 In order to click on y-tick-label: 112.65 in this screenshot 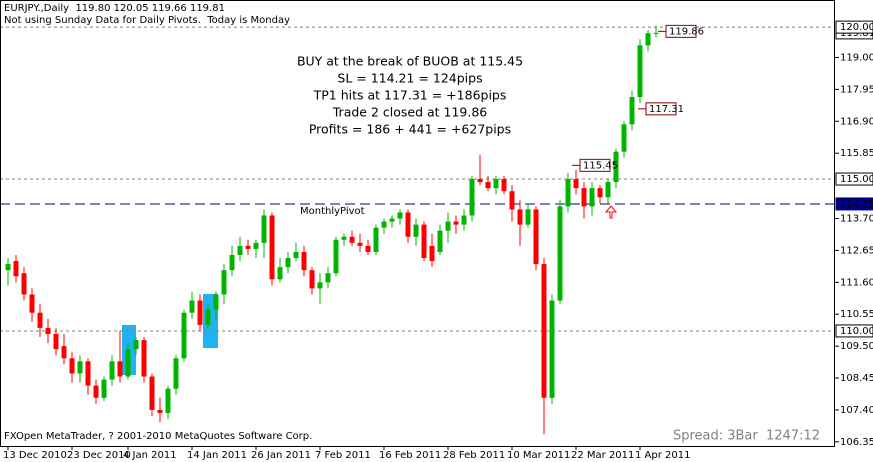, I will do `click(856, 250)`.